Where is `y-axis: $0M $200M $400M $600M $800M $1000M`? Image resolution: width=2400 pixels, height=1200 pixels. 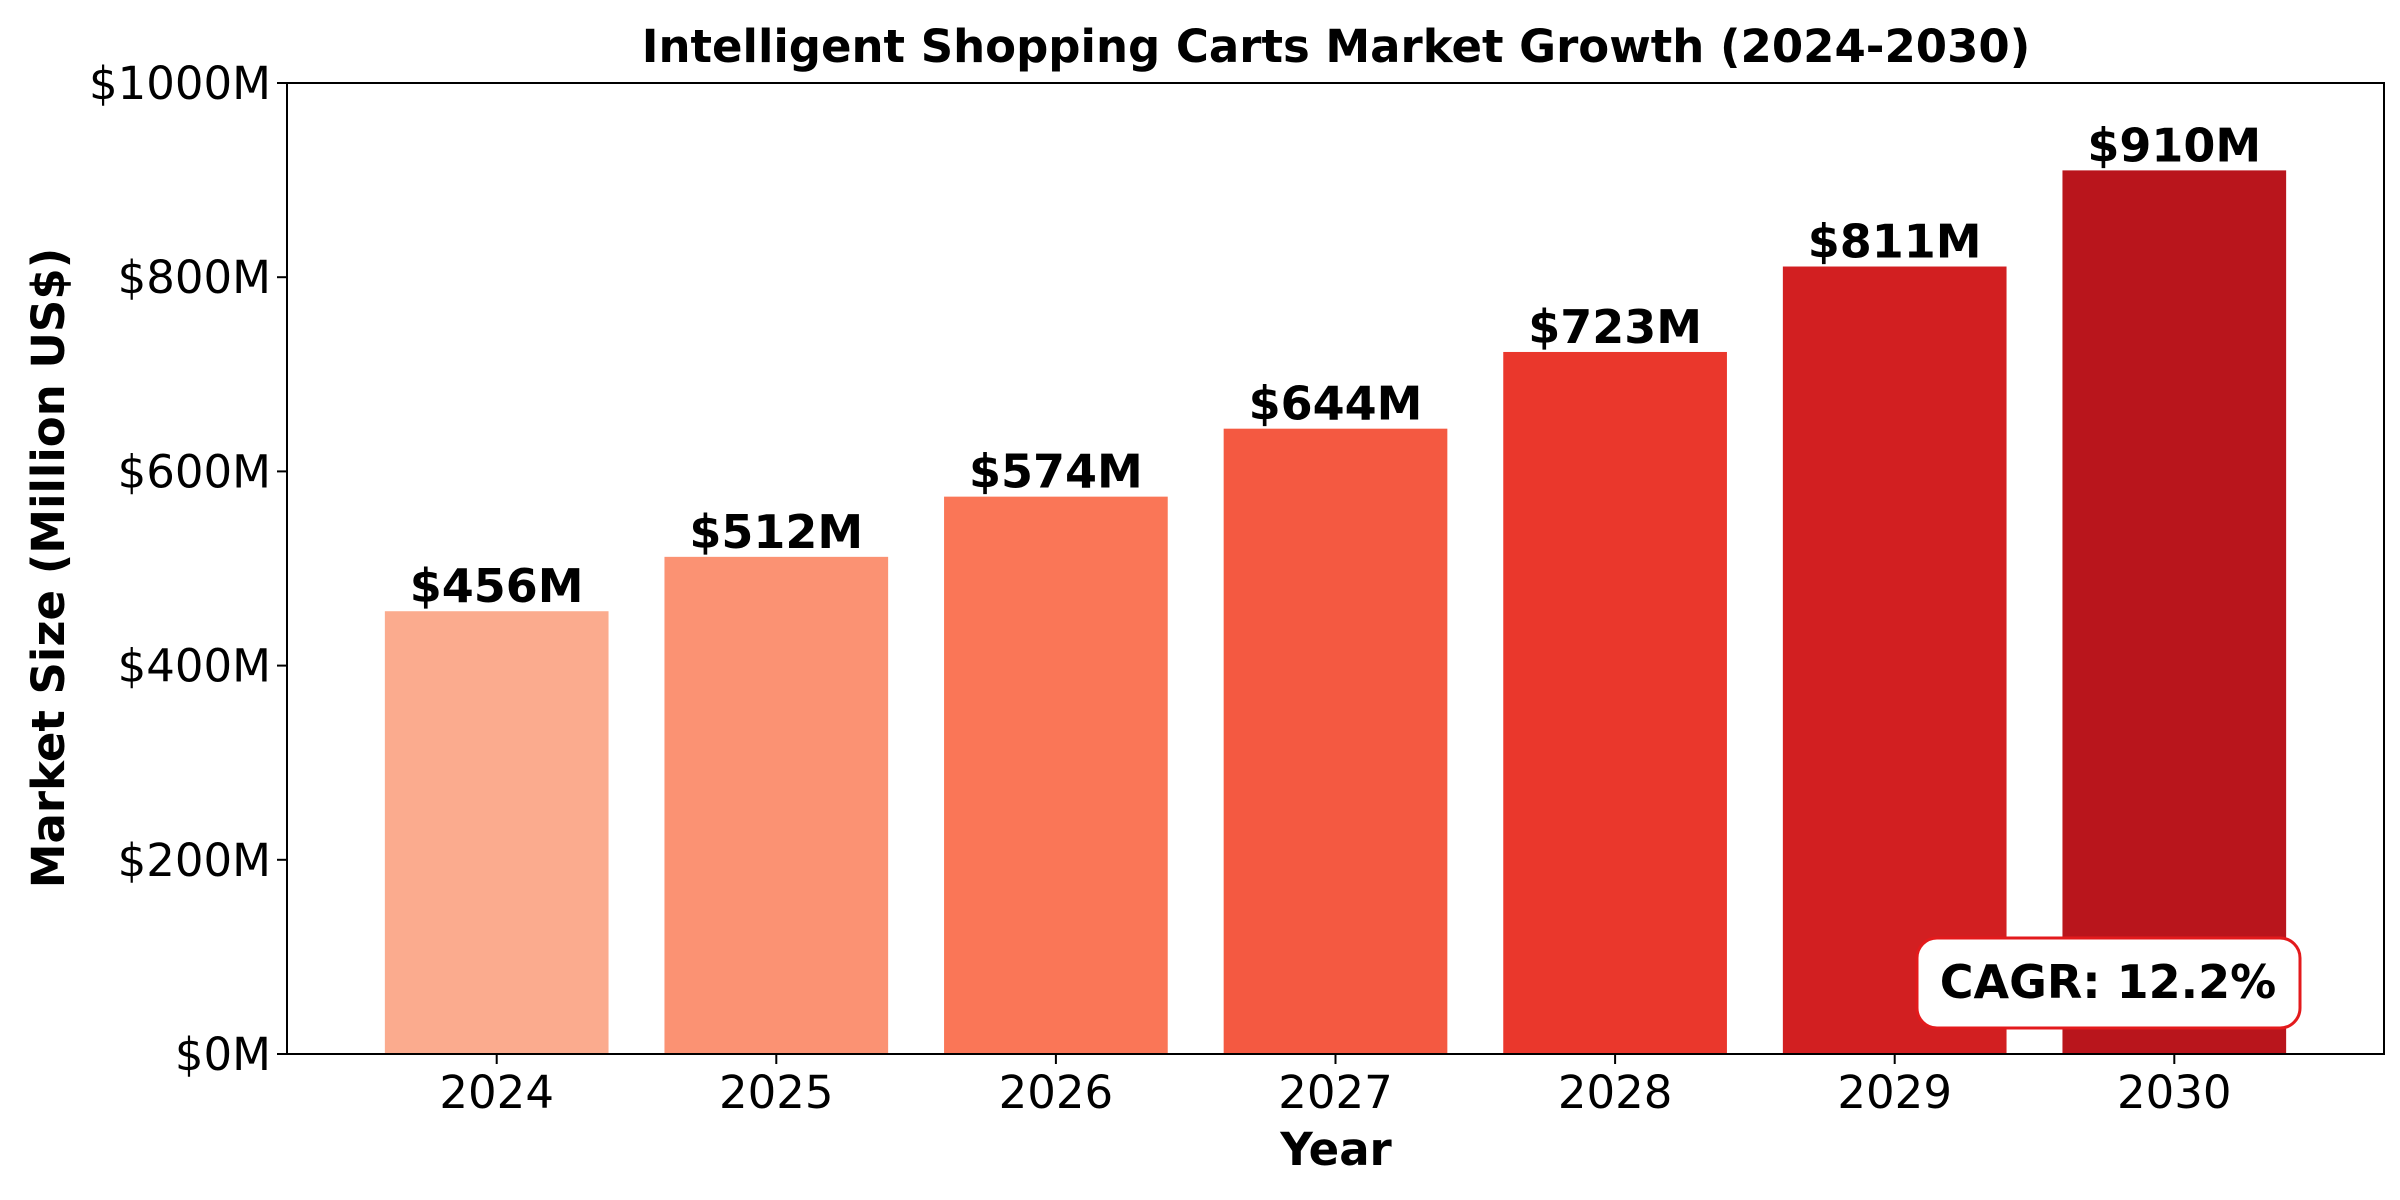 y-axis: $0M $200M $400M $600M $800M $1000M is located at coordinates (188, 569).